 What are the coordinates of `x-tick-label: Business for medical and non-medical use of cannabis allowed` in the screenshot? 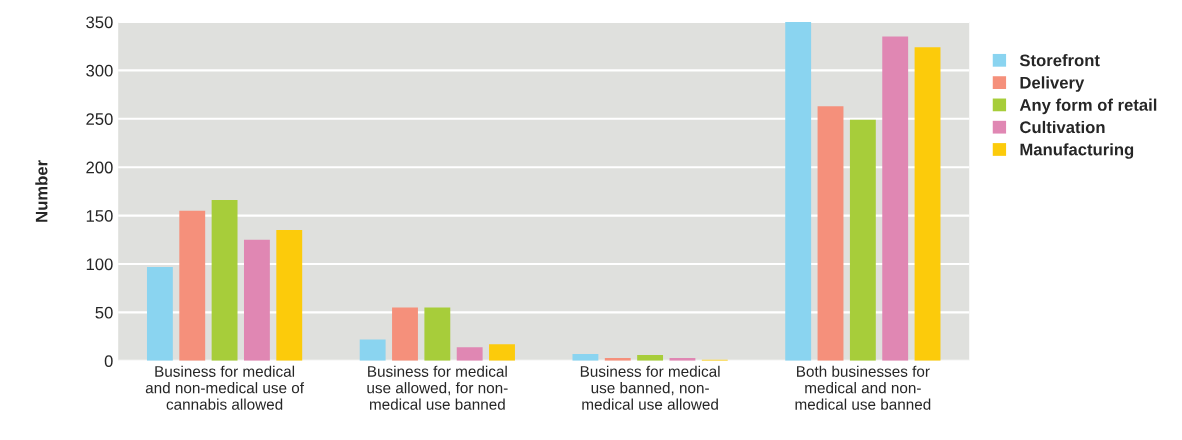 It's located at (225, 387).